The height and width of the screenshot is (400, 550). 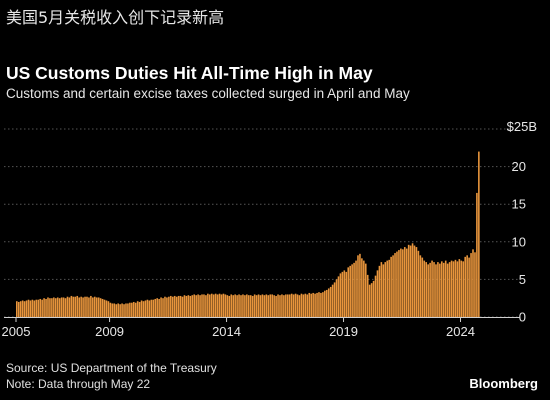 I want to click on x-tick-label: 2014, so click(x=226, y=331).